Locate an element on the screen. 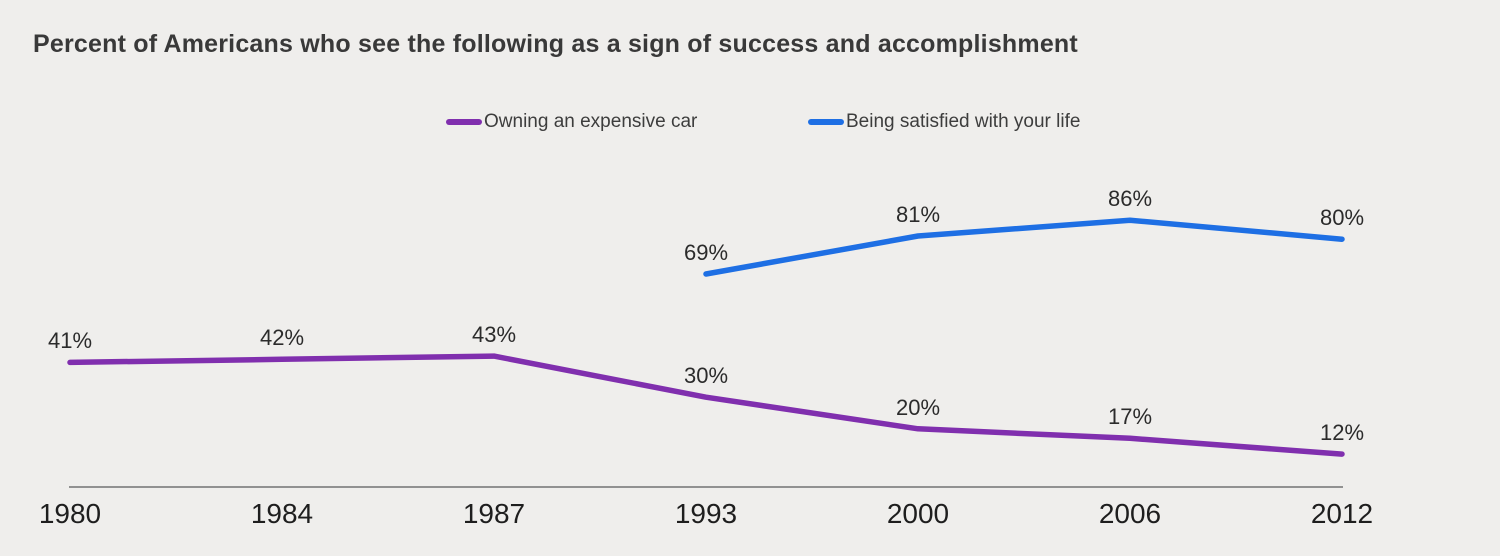 This screenshot has width=1500, height=556. data-label-owning-an-expensive-car-1987: 43% is located at coordinates (494, 334).